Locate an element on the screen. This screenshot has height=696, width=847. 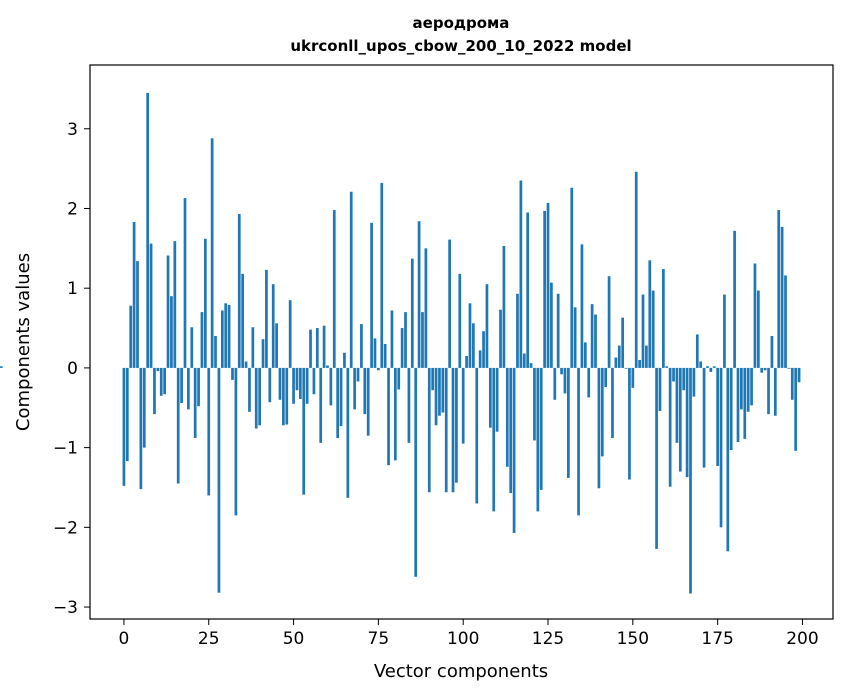
x-axis-label: Vector components is located at coordinates (461, 671).